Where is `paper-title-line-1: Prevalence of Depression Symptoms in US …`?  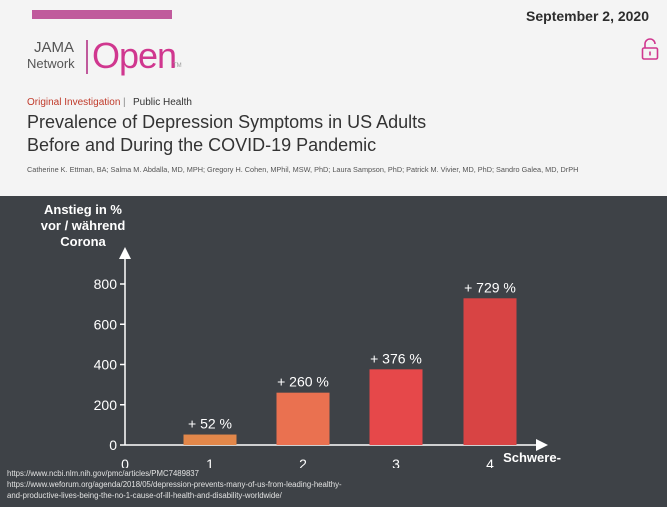
paper-title-line-1: Prevalence of Depression Symptoms in US … is located at coordinates (227, 122).